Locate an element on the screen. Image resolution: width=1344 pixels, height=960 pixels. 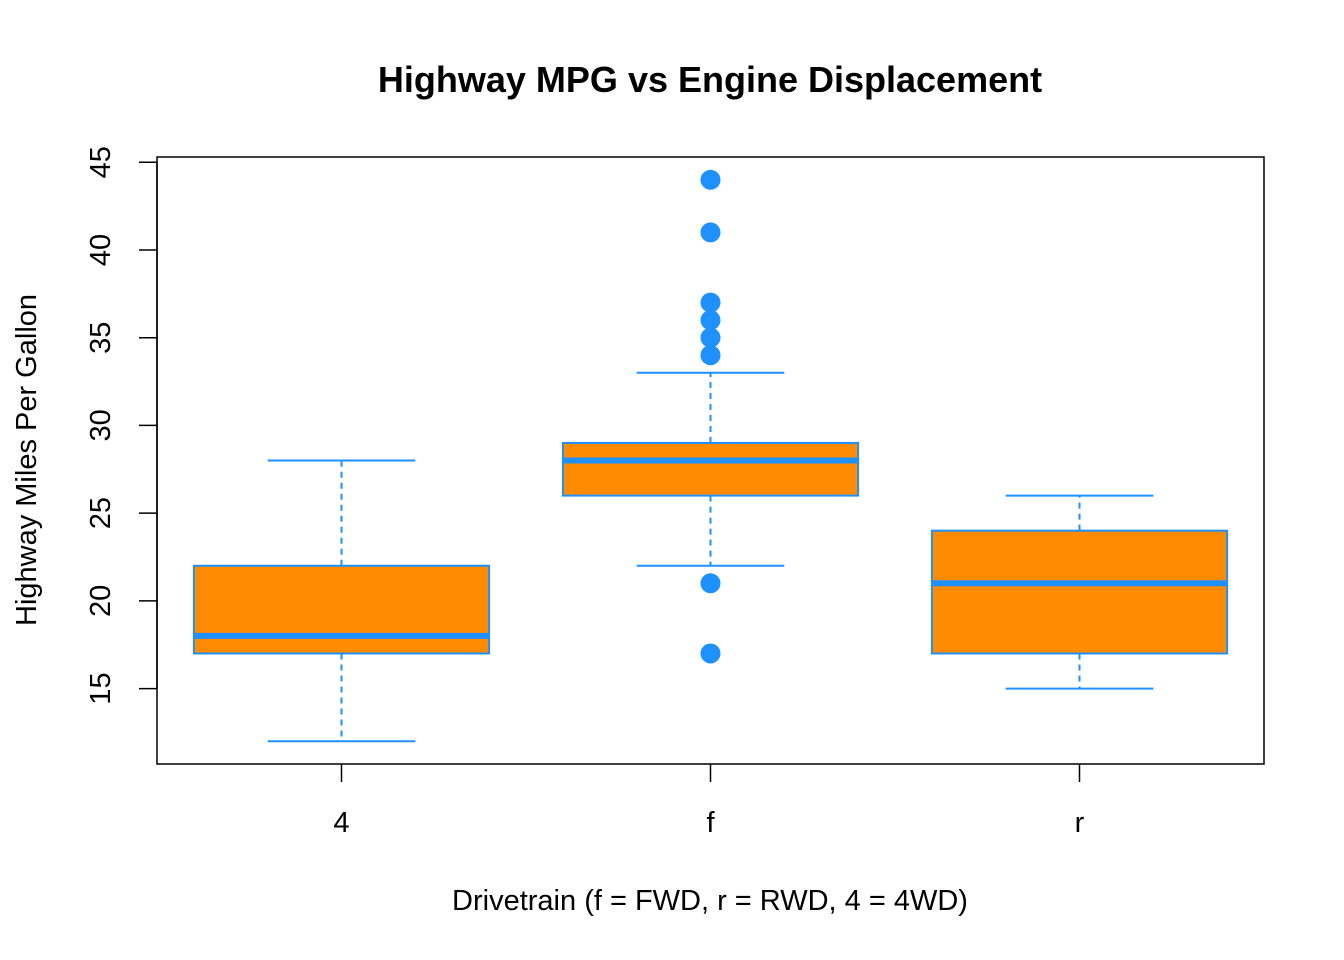
box-r is located at coordinates (1079, 592).